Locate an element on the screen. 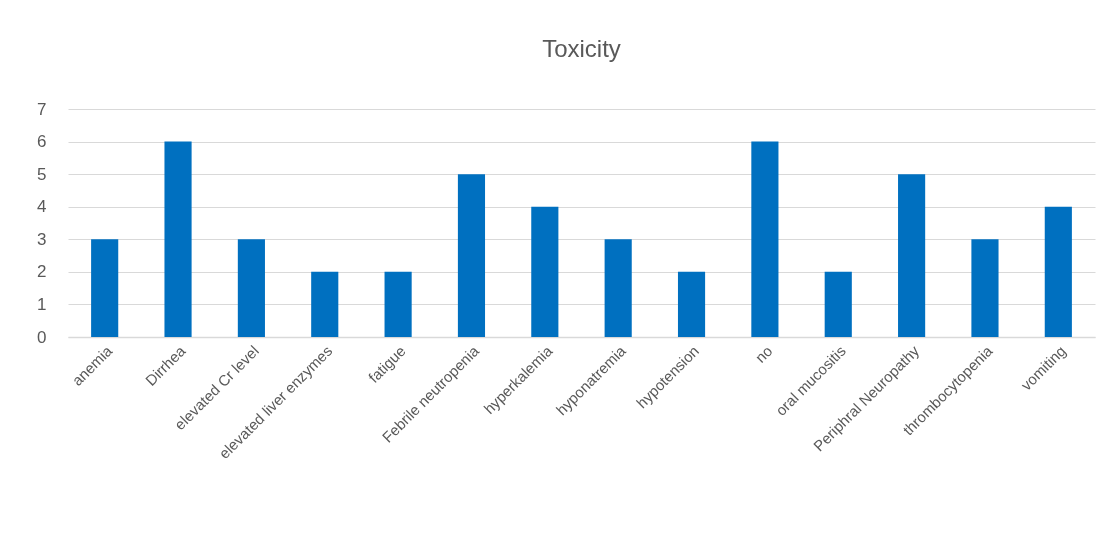  y-tick-label: 0 is located at coordinates (42, 337).